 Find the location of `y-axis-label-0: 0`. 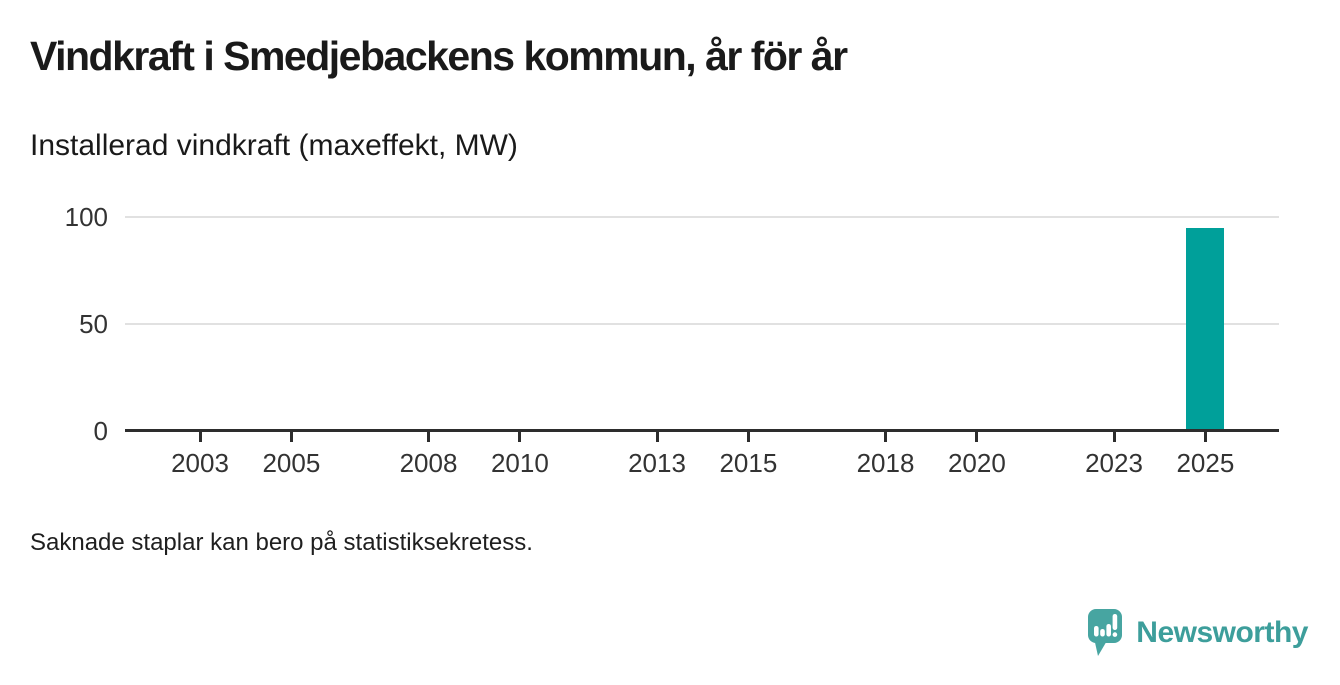

y-axis-label-0: 0 is located at coordinates (100, 431).